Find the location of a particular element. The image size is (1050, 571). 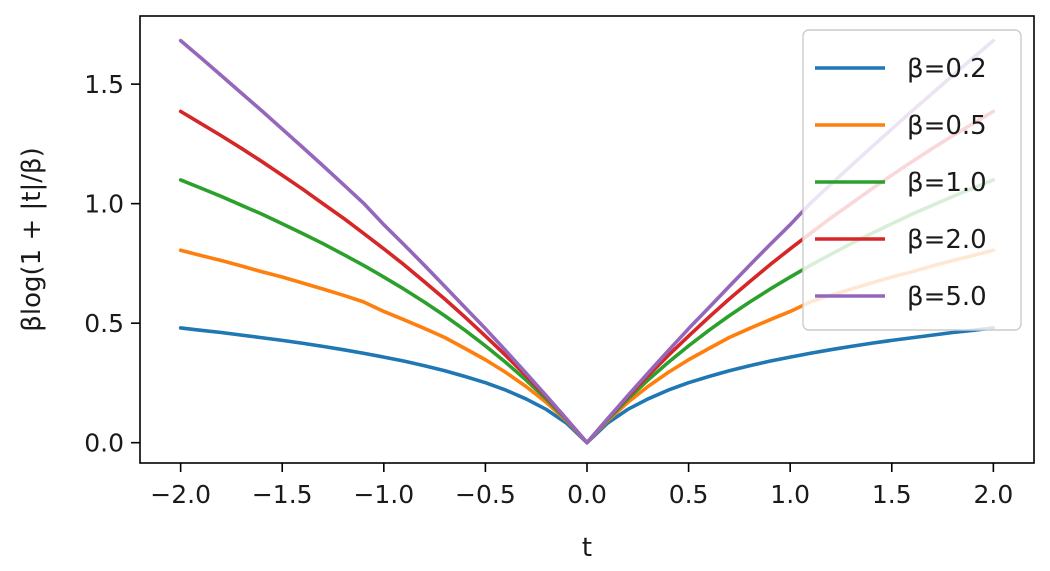

x-axis-label: t is located at coordinates (587, 548).